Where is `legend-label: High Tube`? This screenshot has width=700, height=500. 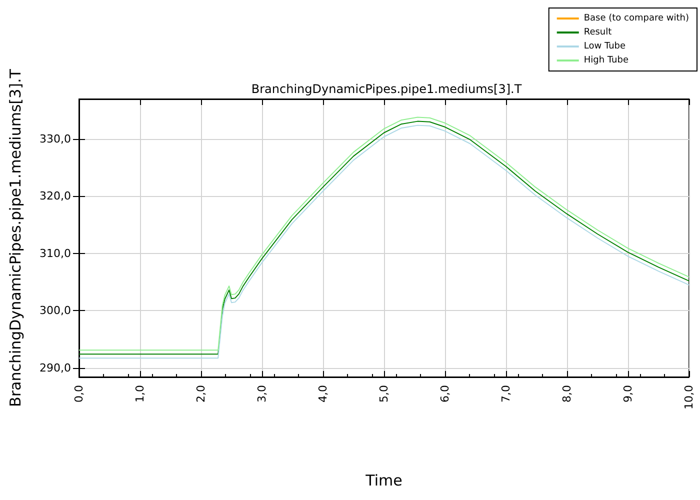 legend-label: High Tube is located at coordinates (606, 61).